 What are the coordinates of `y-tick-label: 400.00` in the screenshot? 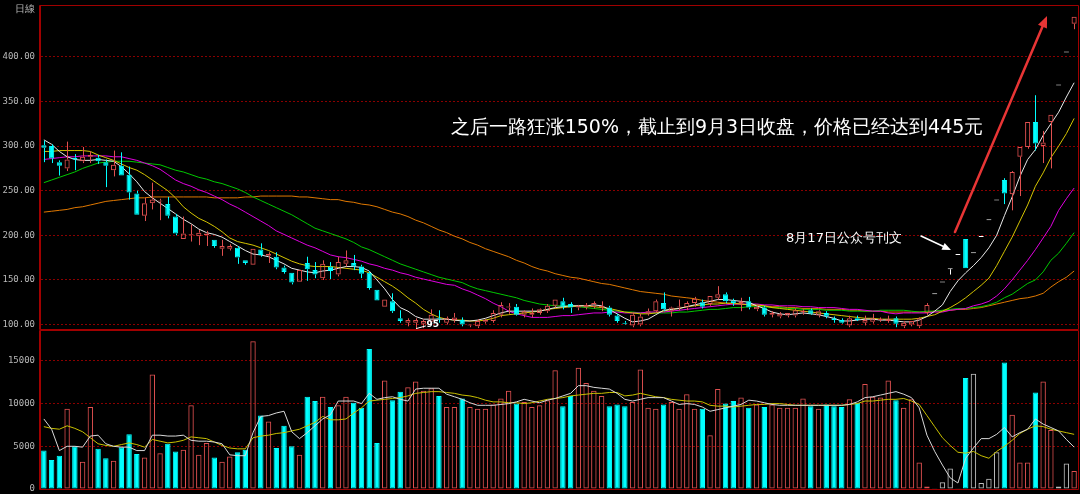 It's located at (18, 56).